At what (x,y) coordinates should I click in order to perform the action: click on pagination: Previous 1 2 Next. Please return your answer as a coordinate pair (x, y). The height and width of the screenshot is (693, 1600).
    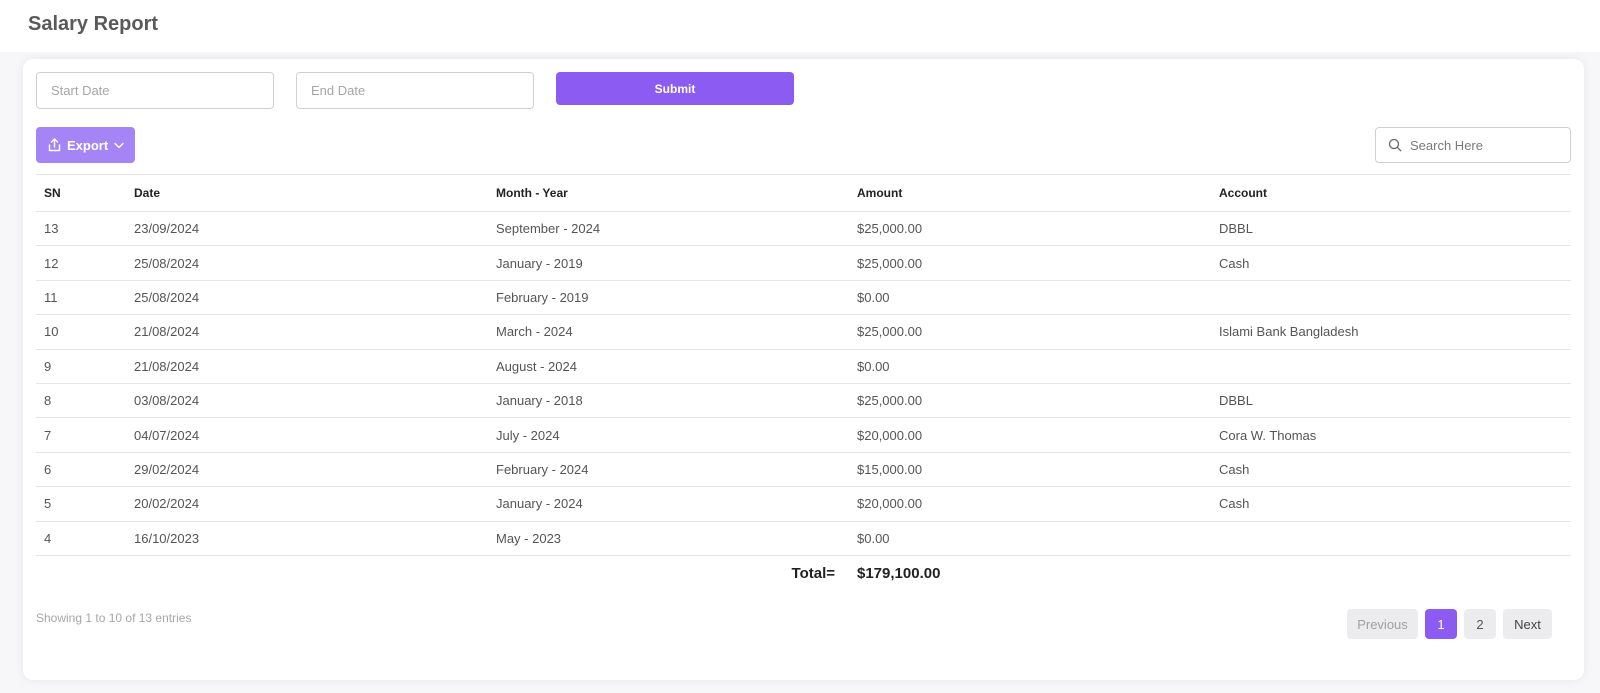
    Looking at the image, I should click on (1449, 624).